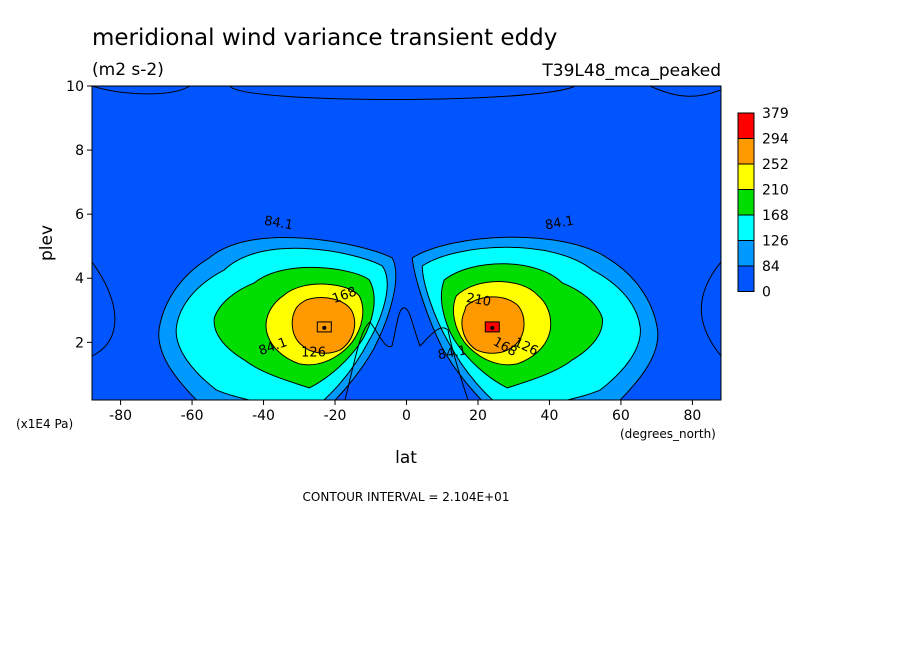 The height and width of the screenshot is (654, 904). What do you see at coordinates (128, 70) in the screenshot?
I see `chart-units: (m2 s-2)` at bounding box center [128, 70].